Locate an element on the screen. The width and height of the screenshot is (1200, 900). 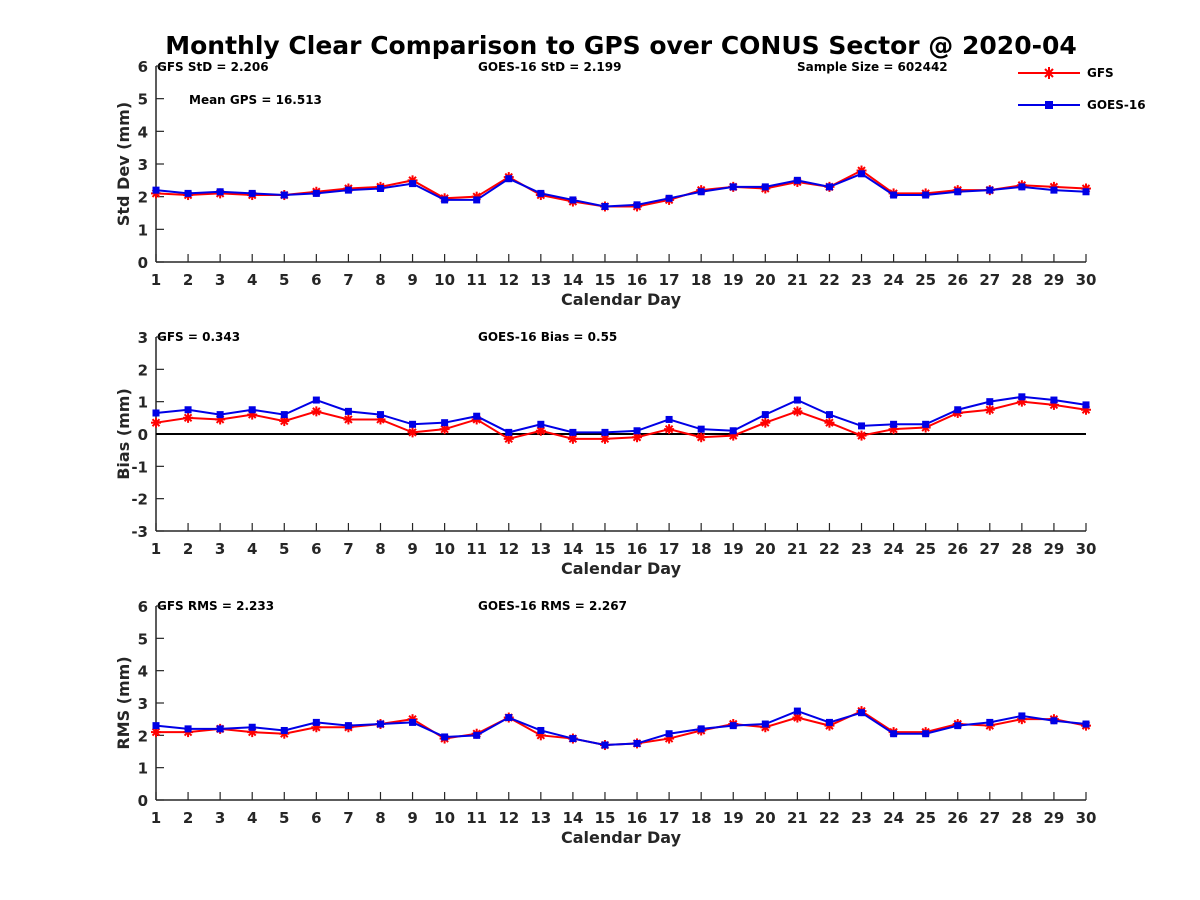
x-tick-label: 10 is located at coordinates (444, 818).